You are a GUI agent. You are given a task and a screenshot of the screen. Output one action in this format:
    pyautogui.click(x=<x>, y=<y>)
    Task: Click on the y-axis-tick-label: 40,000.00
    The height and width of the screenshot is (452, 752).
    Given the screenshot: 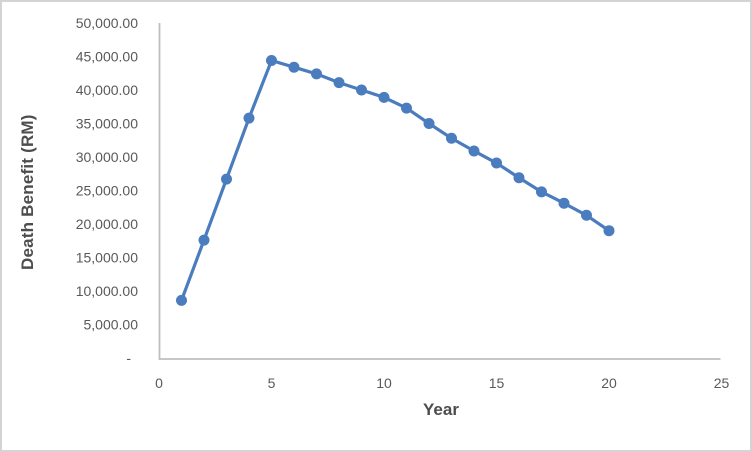 What is the action you would take?
    pyautogui.click(x=107, y=90)
    